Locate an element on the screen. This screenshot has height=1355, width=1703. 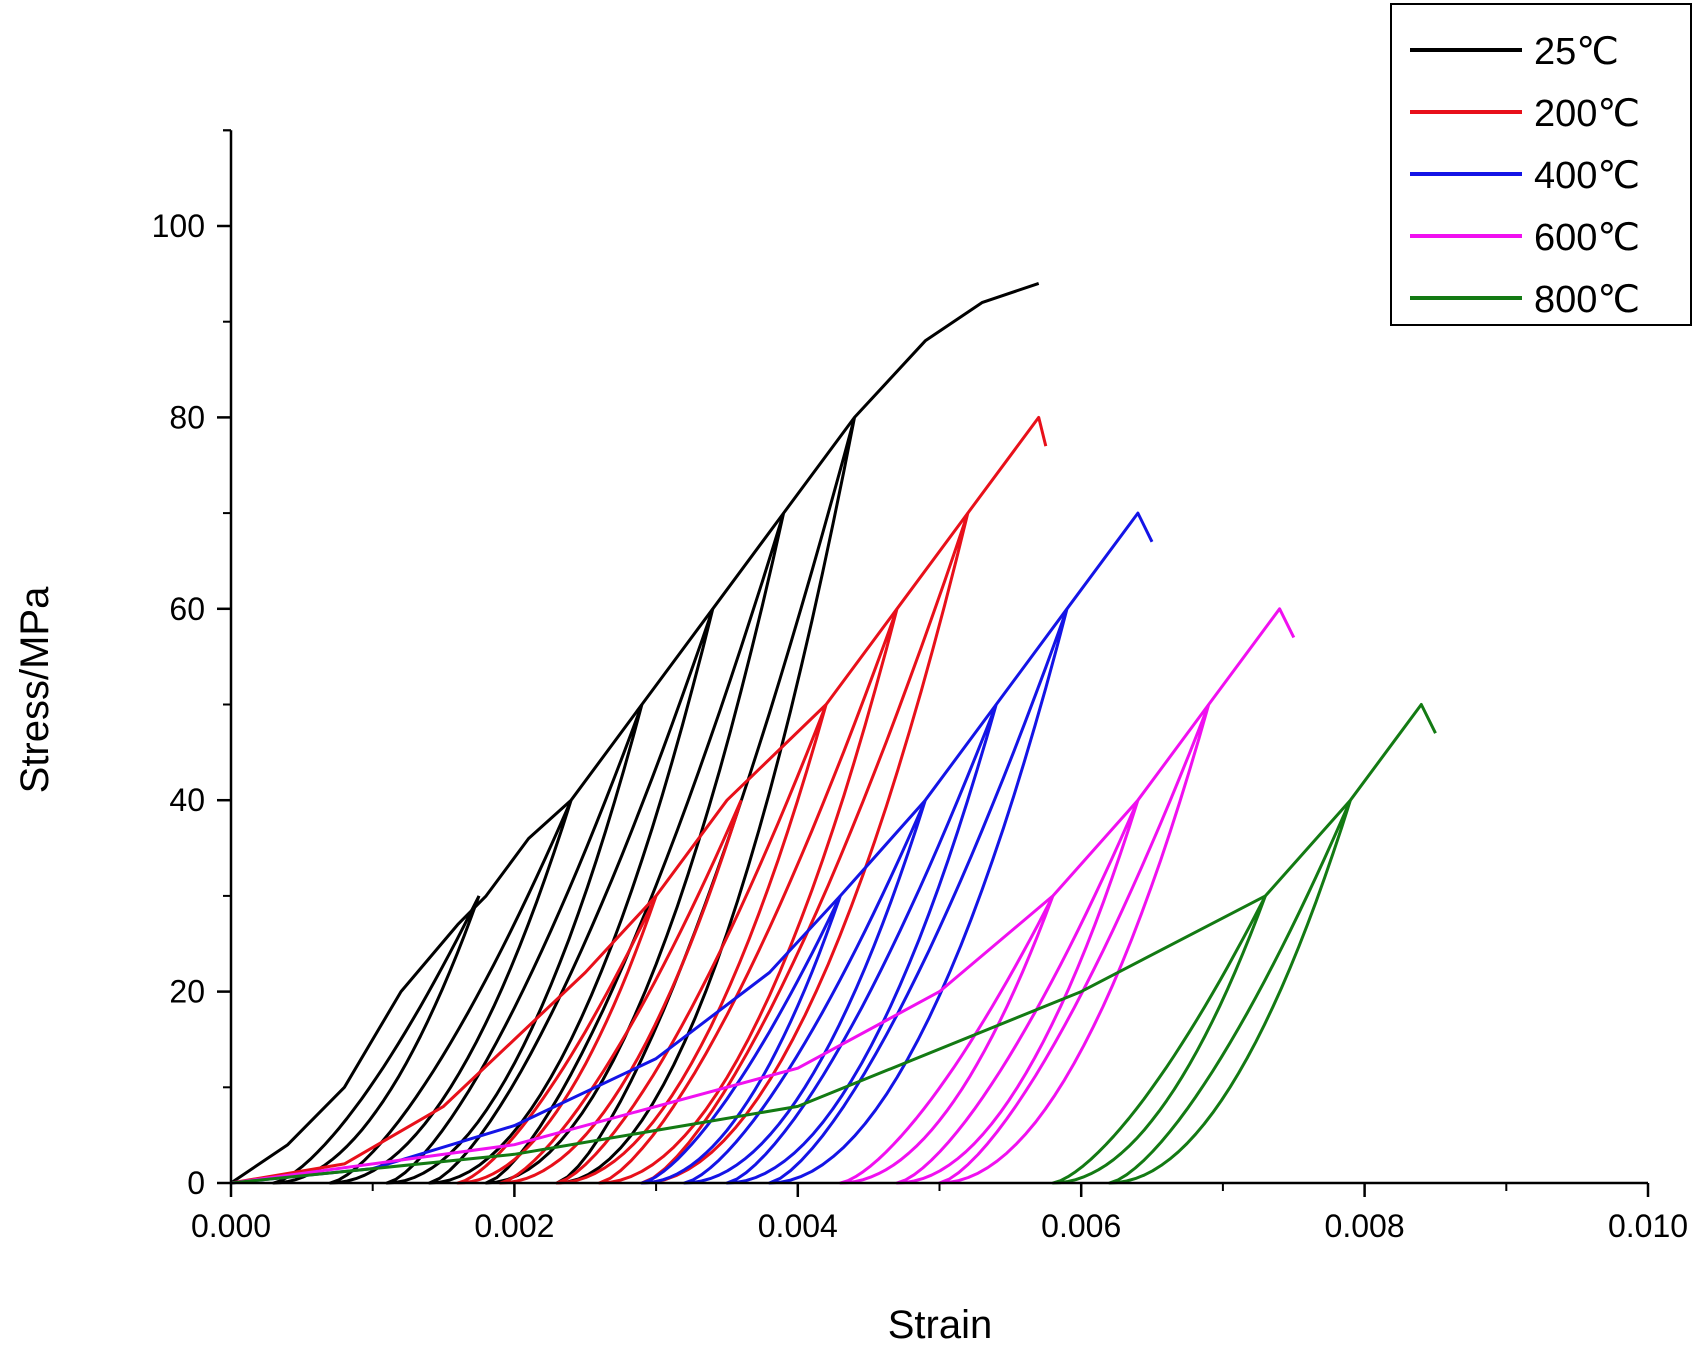
y-axis-title: Stress/MPa is located at coordinates (35, 689).